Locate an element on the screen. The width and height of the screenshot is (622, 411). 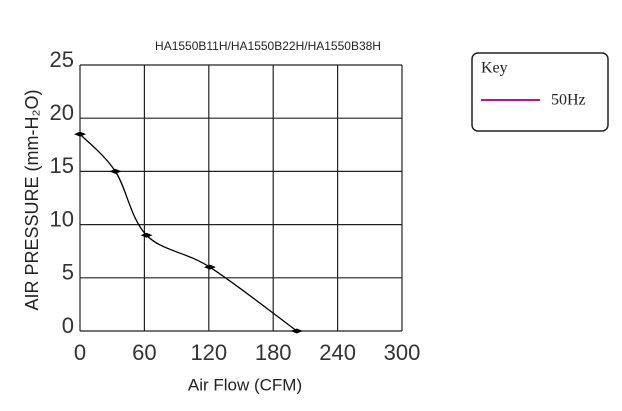
legend-label: 50Hz is located at coordinates (568, 100).